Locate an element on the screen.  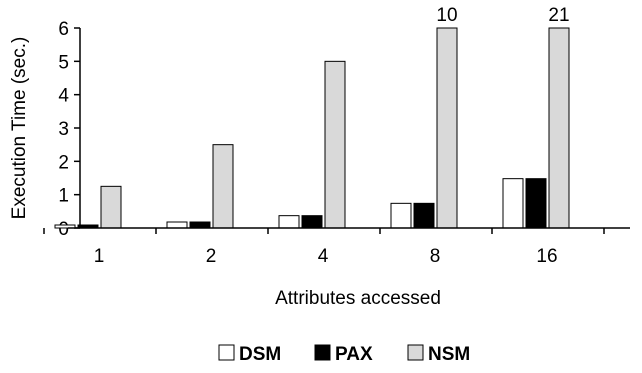
legend: DSM PAX NSM is located at coordinates (344, 354).